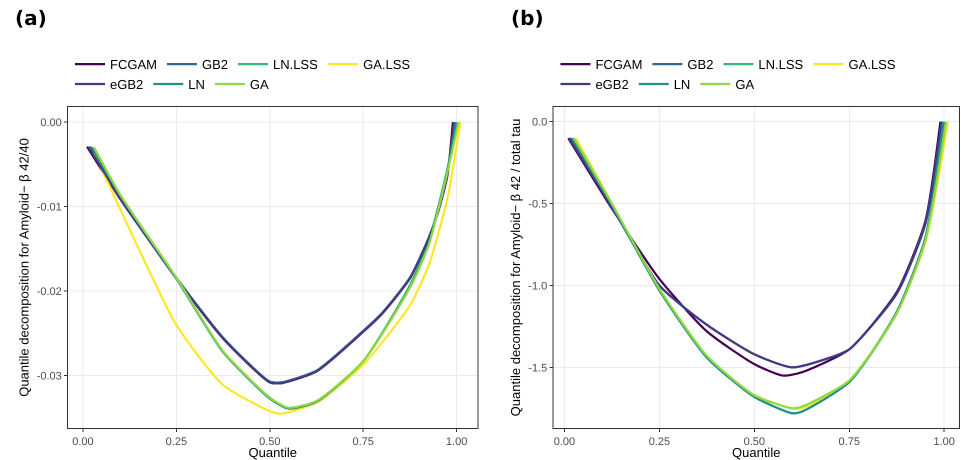  I want to click on y-tick-label: -0.5, so click(538, 204).